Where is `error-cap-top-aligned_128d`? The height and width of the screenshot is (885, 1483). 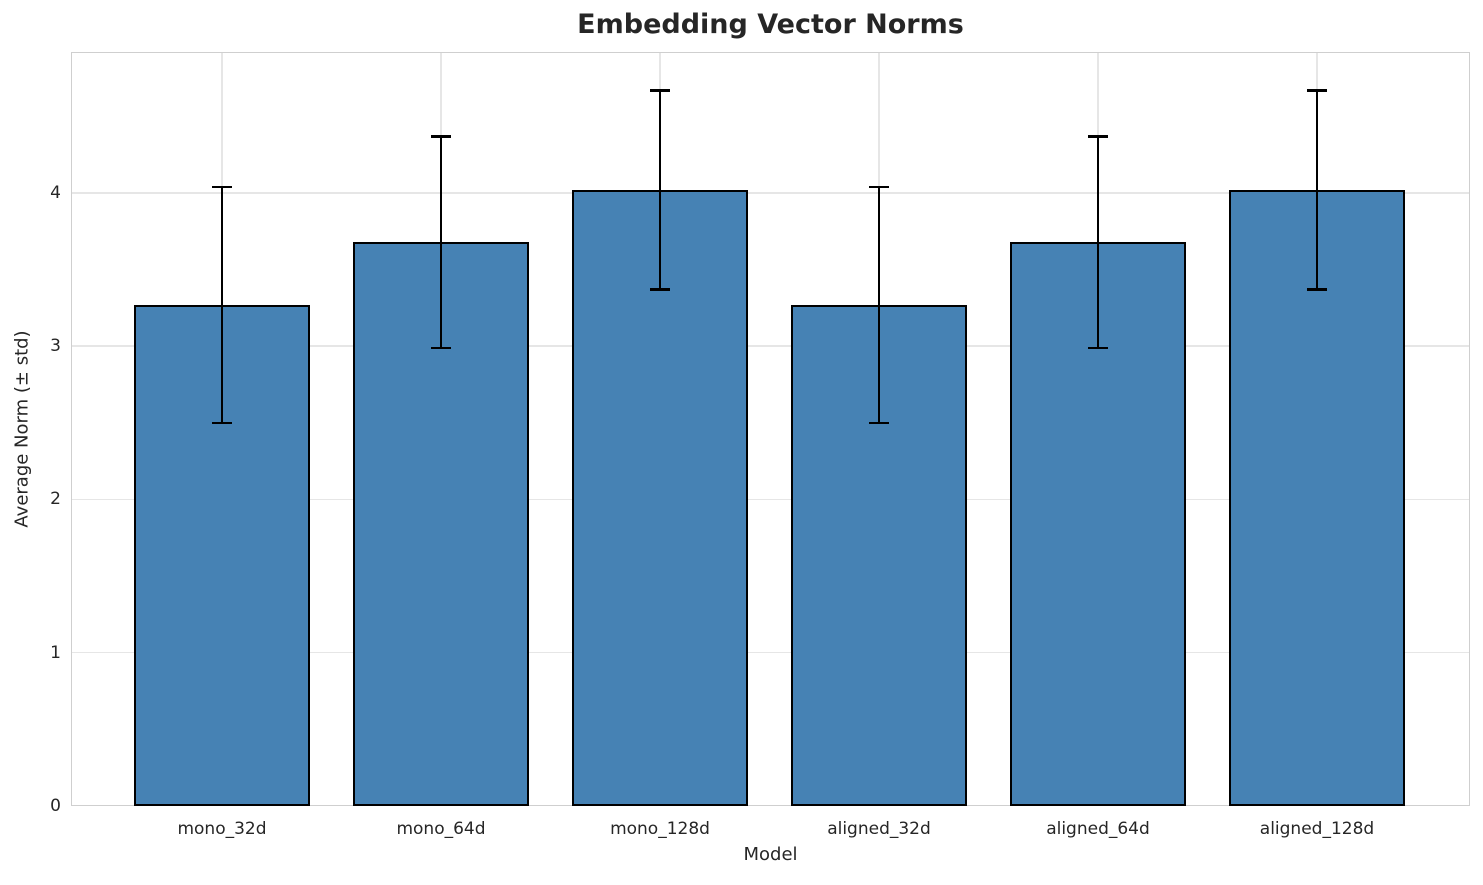
error-cap-top-aligned_128d is located at coordinates (1317, 90).